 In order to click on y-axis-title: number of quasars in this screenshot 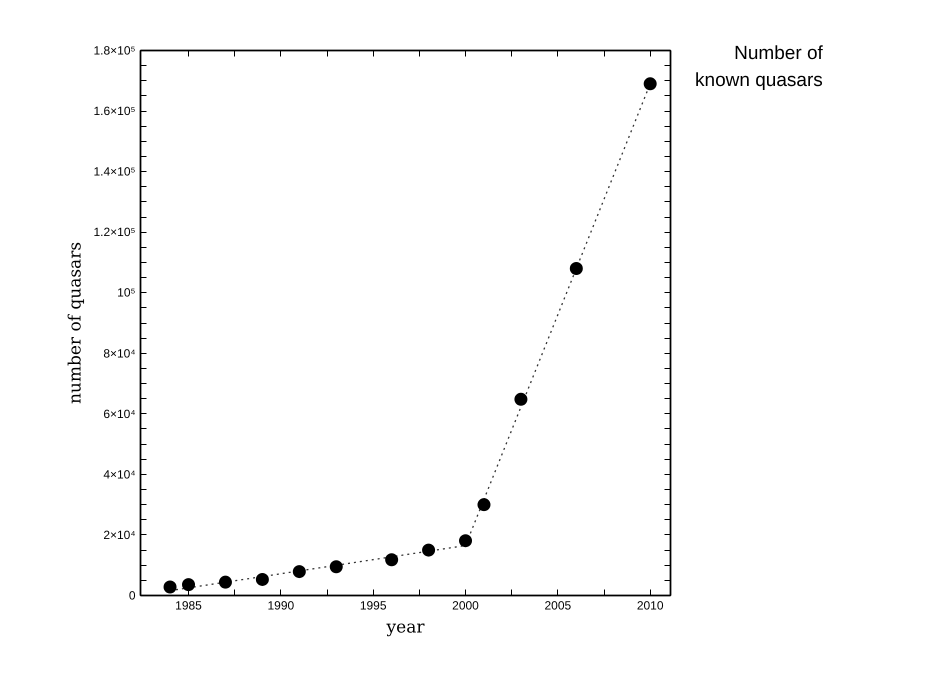, I will do `click(75, 323)`.